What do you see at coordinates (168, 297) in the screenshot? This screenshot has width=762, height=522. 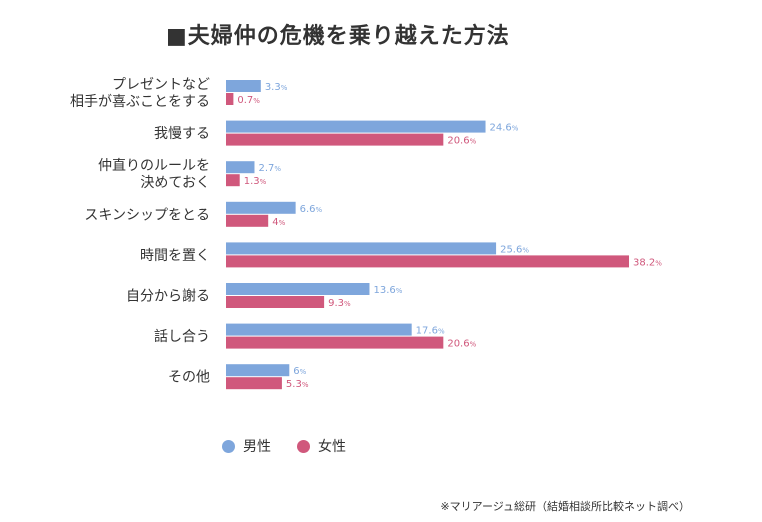 I see `category-label: 自分から謝る` at bounding box center [168, 297].